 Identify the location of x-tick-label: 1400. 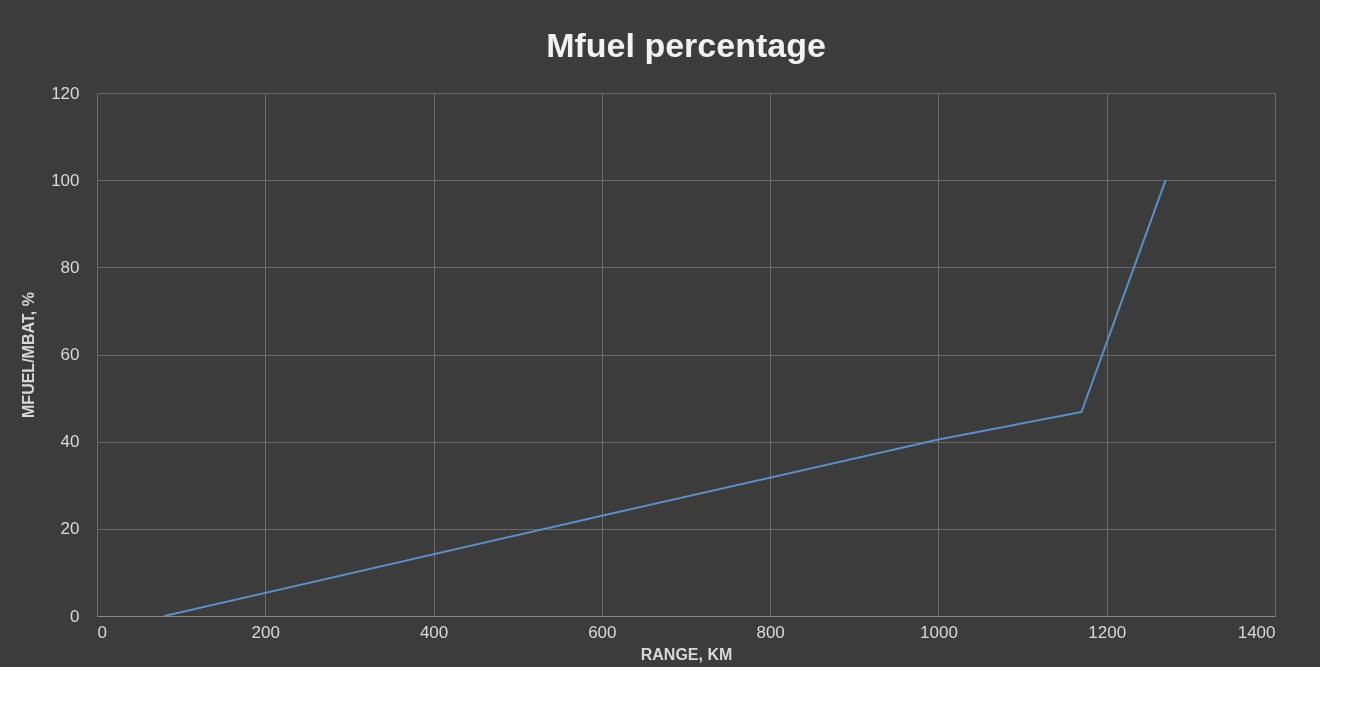
(1256, 632).